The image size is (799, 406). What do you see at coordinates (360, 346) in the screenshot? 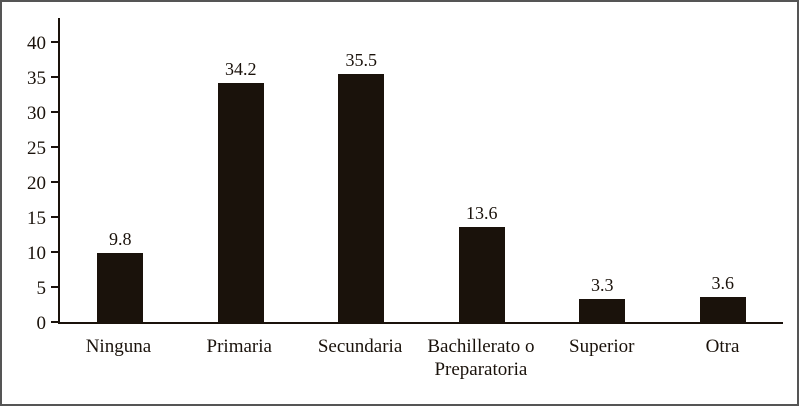
I see `x-axis-category-label: Secundaria` at bounding box center [360, 346].